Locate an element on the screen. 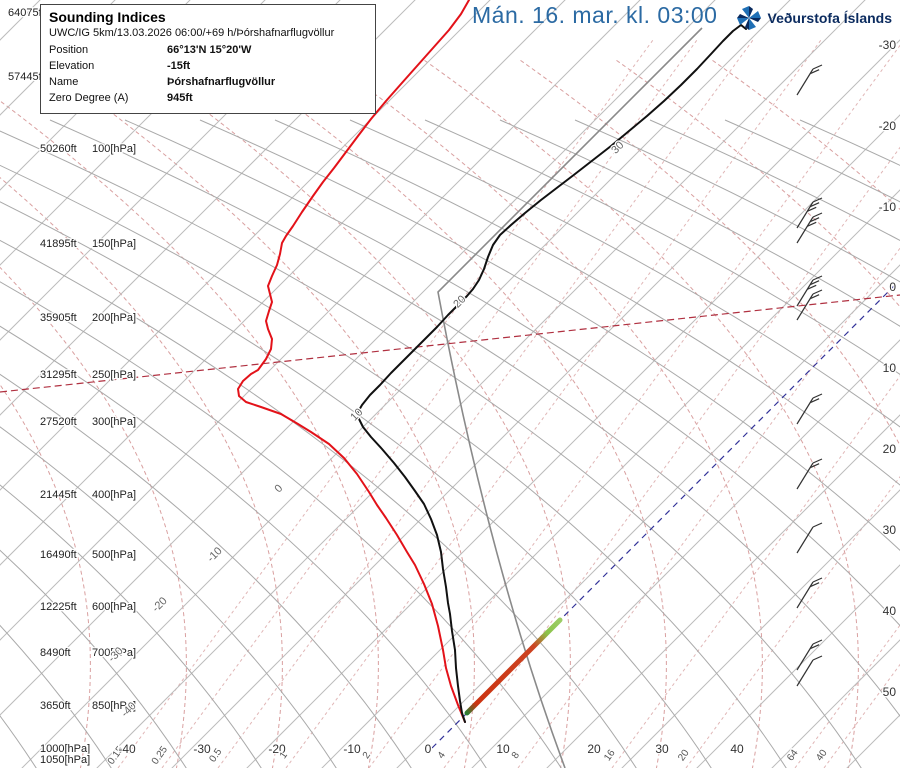 Image resolution: width=900 pixels, height=768 pixels. tropopause-line is located at coordinates (450, 343).